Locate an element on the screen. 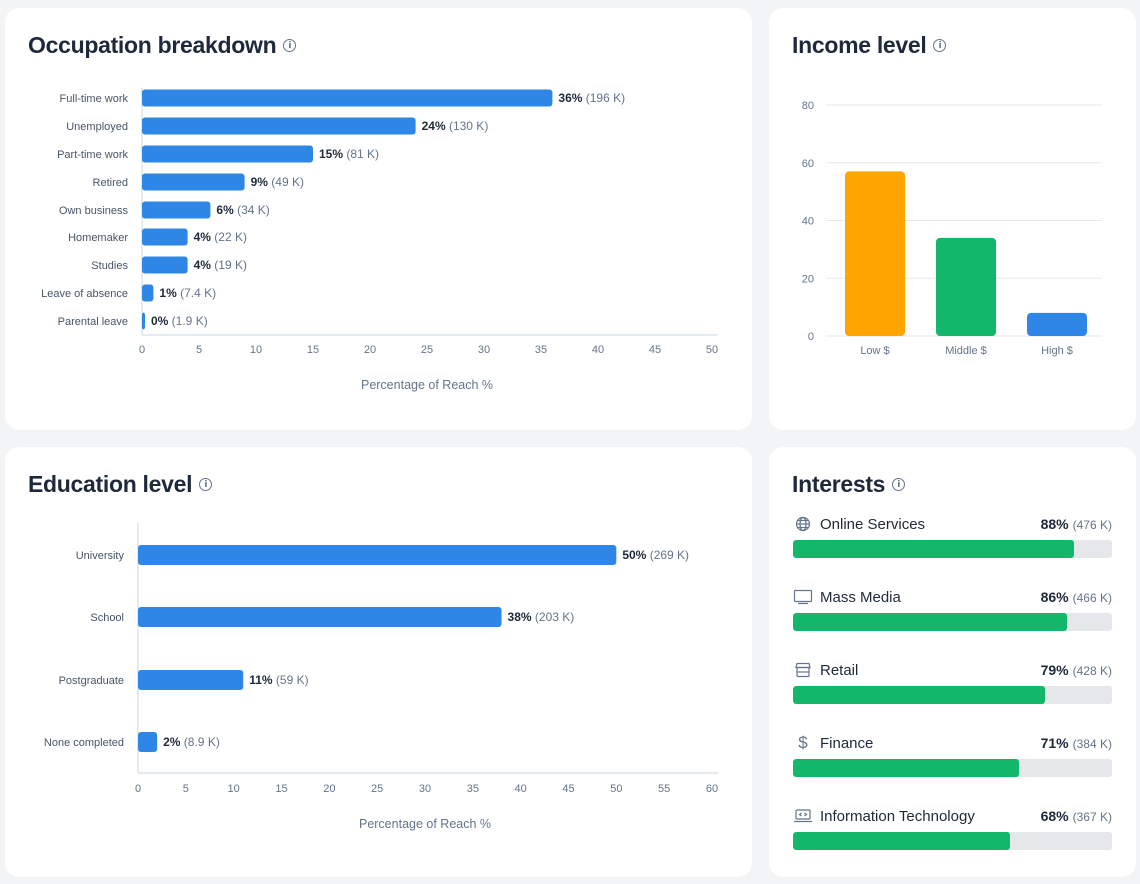 The height and width of the screenshot is (884, 1140). monitor-icon is located at coordinates (803, 597).